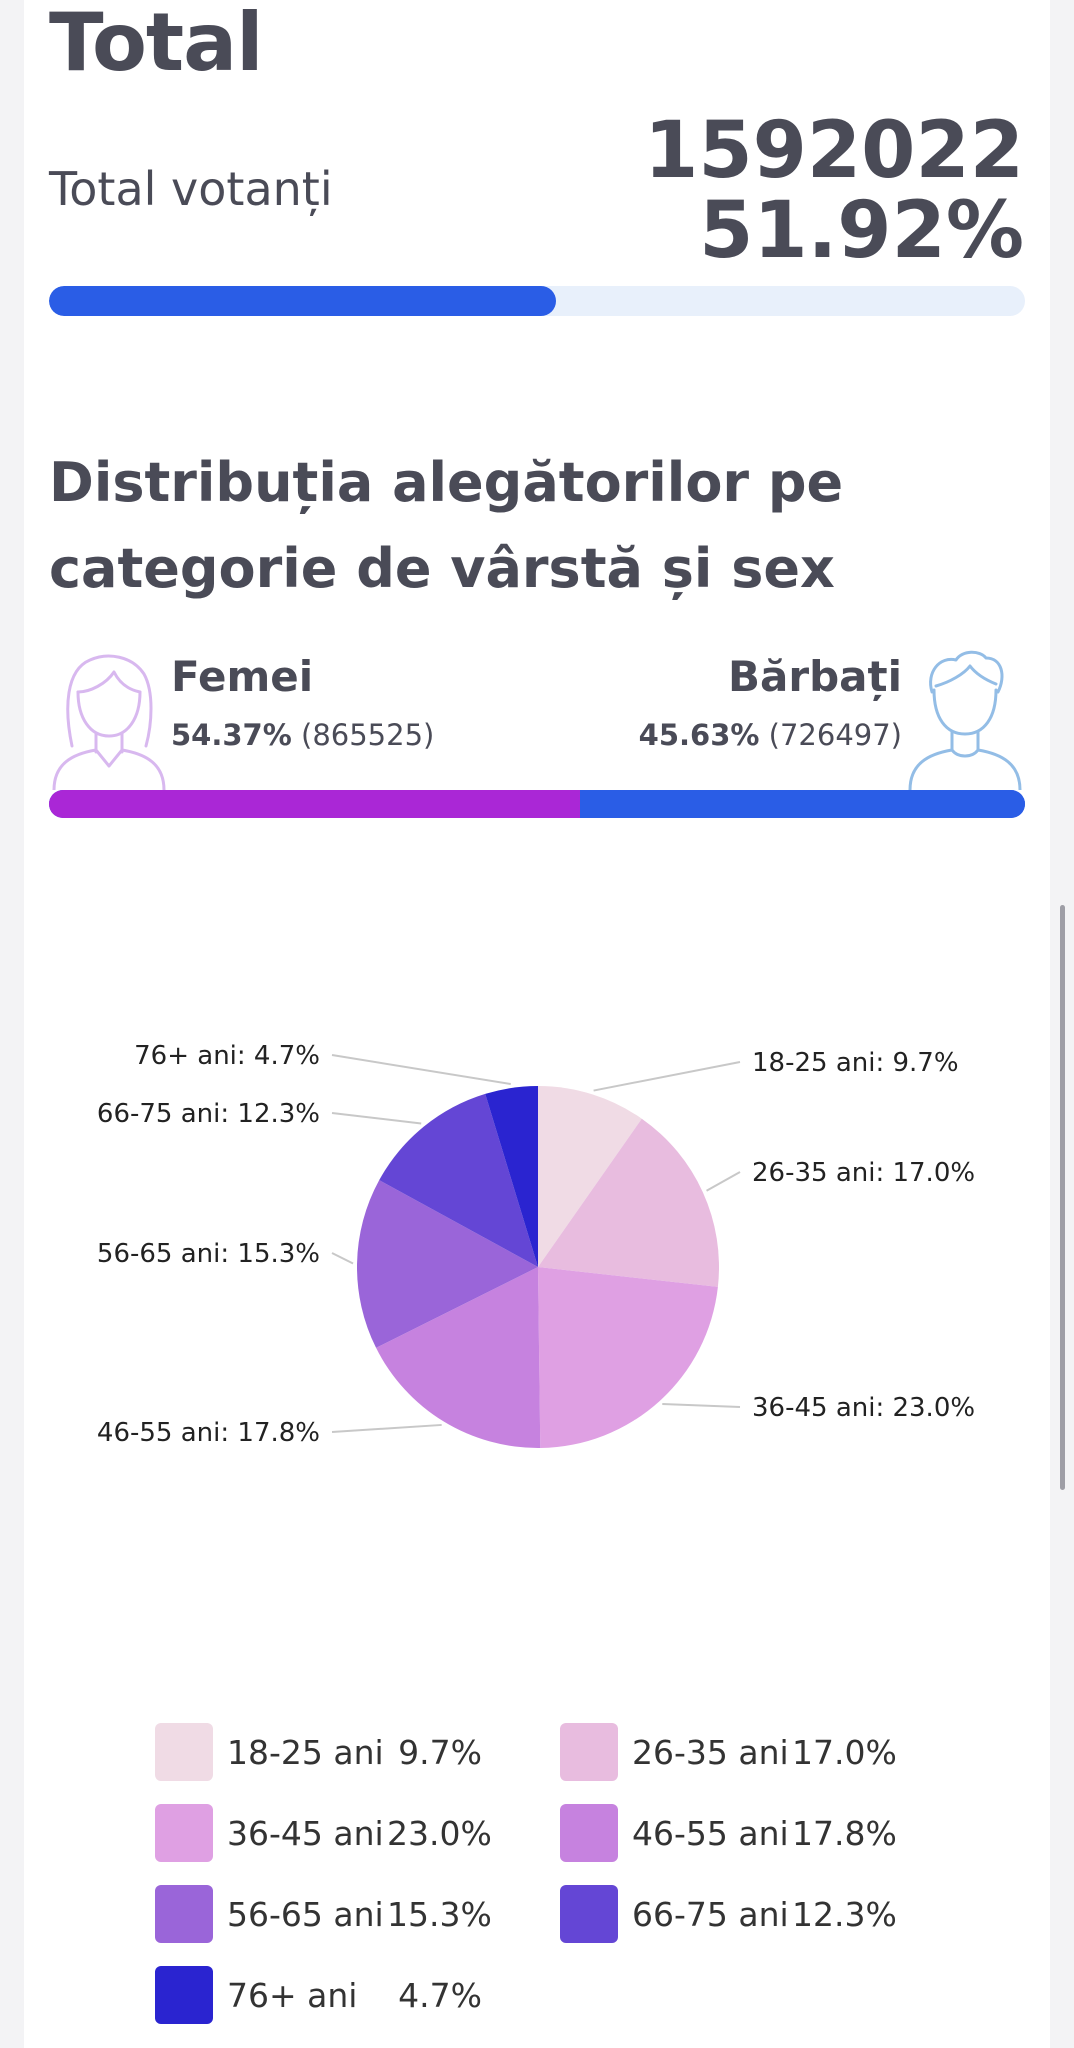 The image size is (1074, 2048). I want to click on pie-slice-76-ani, so click(511, 1176).